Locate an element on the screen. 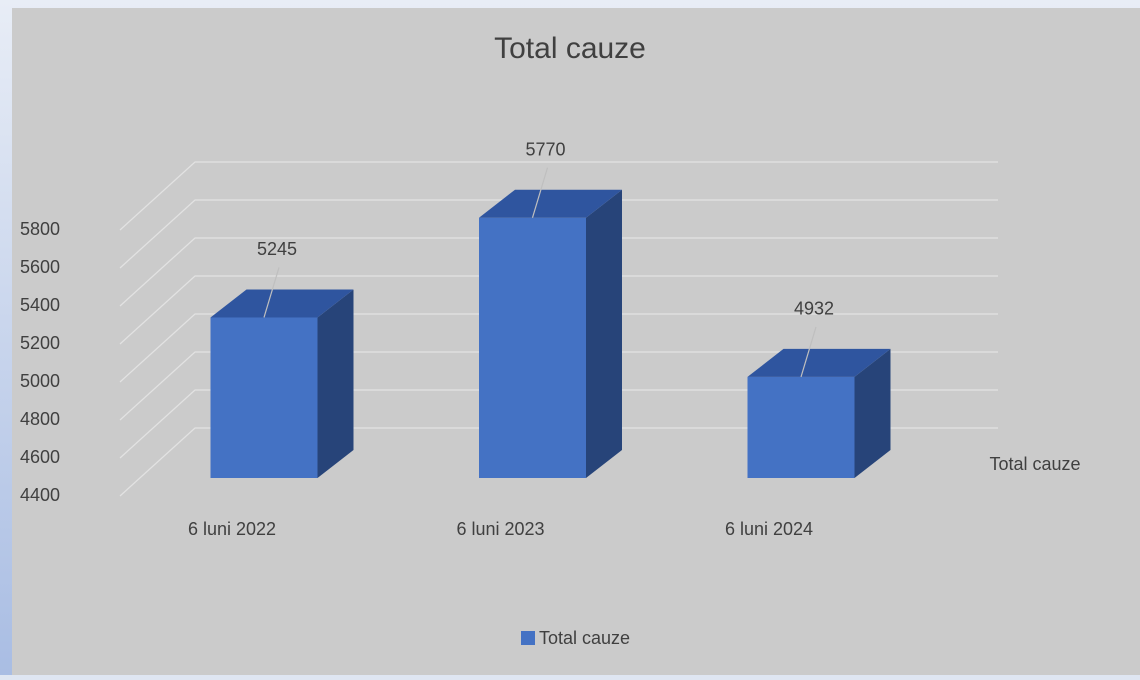 The image size is (1140, 680). depth-axis-label: Total cauze is located at coordinates (1034, 464).